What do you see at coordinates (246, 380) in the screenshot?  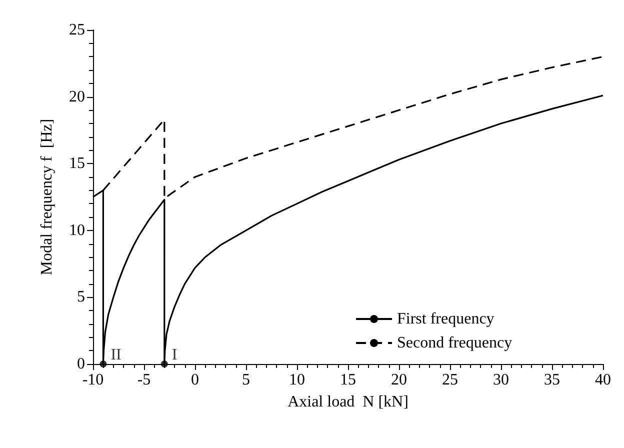 I see `x-tick-label: 5` at bounding box center [246, 380].